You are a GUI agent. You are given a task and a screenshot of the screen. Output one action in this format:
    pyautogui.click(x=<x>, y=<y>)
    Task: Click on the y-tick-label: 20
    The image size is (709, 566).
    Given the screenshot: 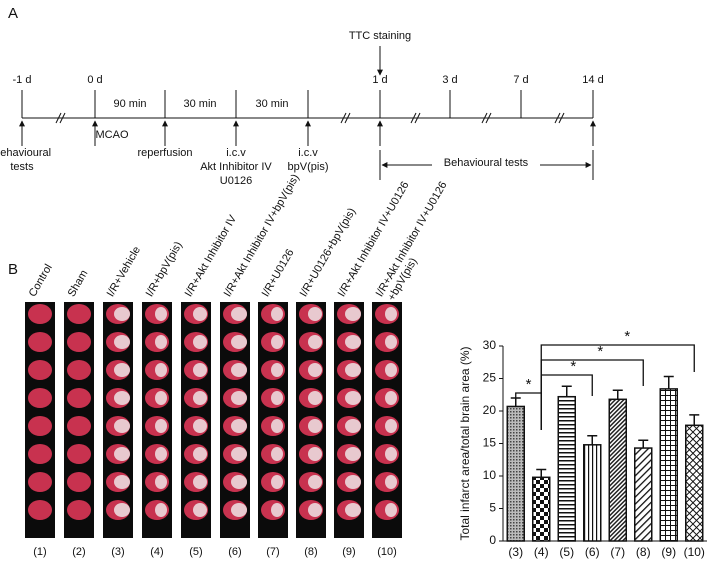 What is the action you would take?
    pyautogui.click(x=490, y=410)
    